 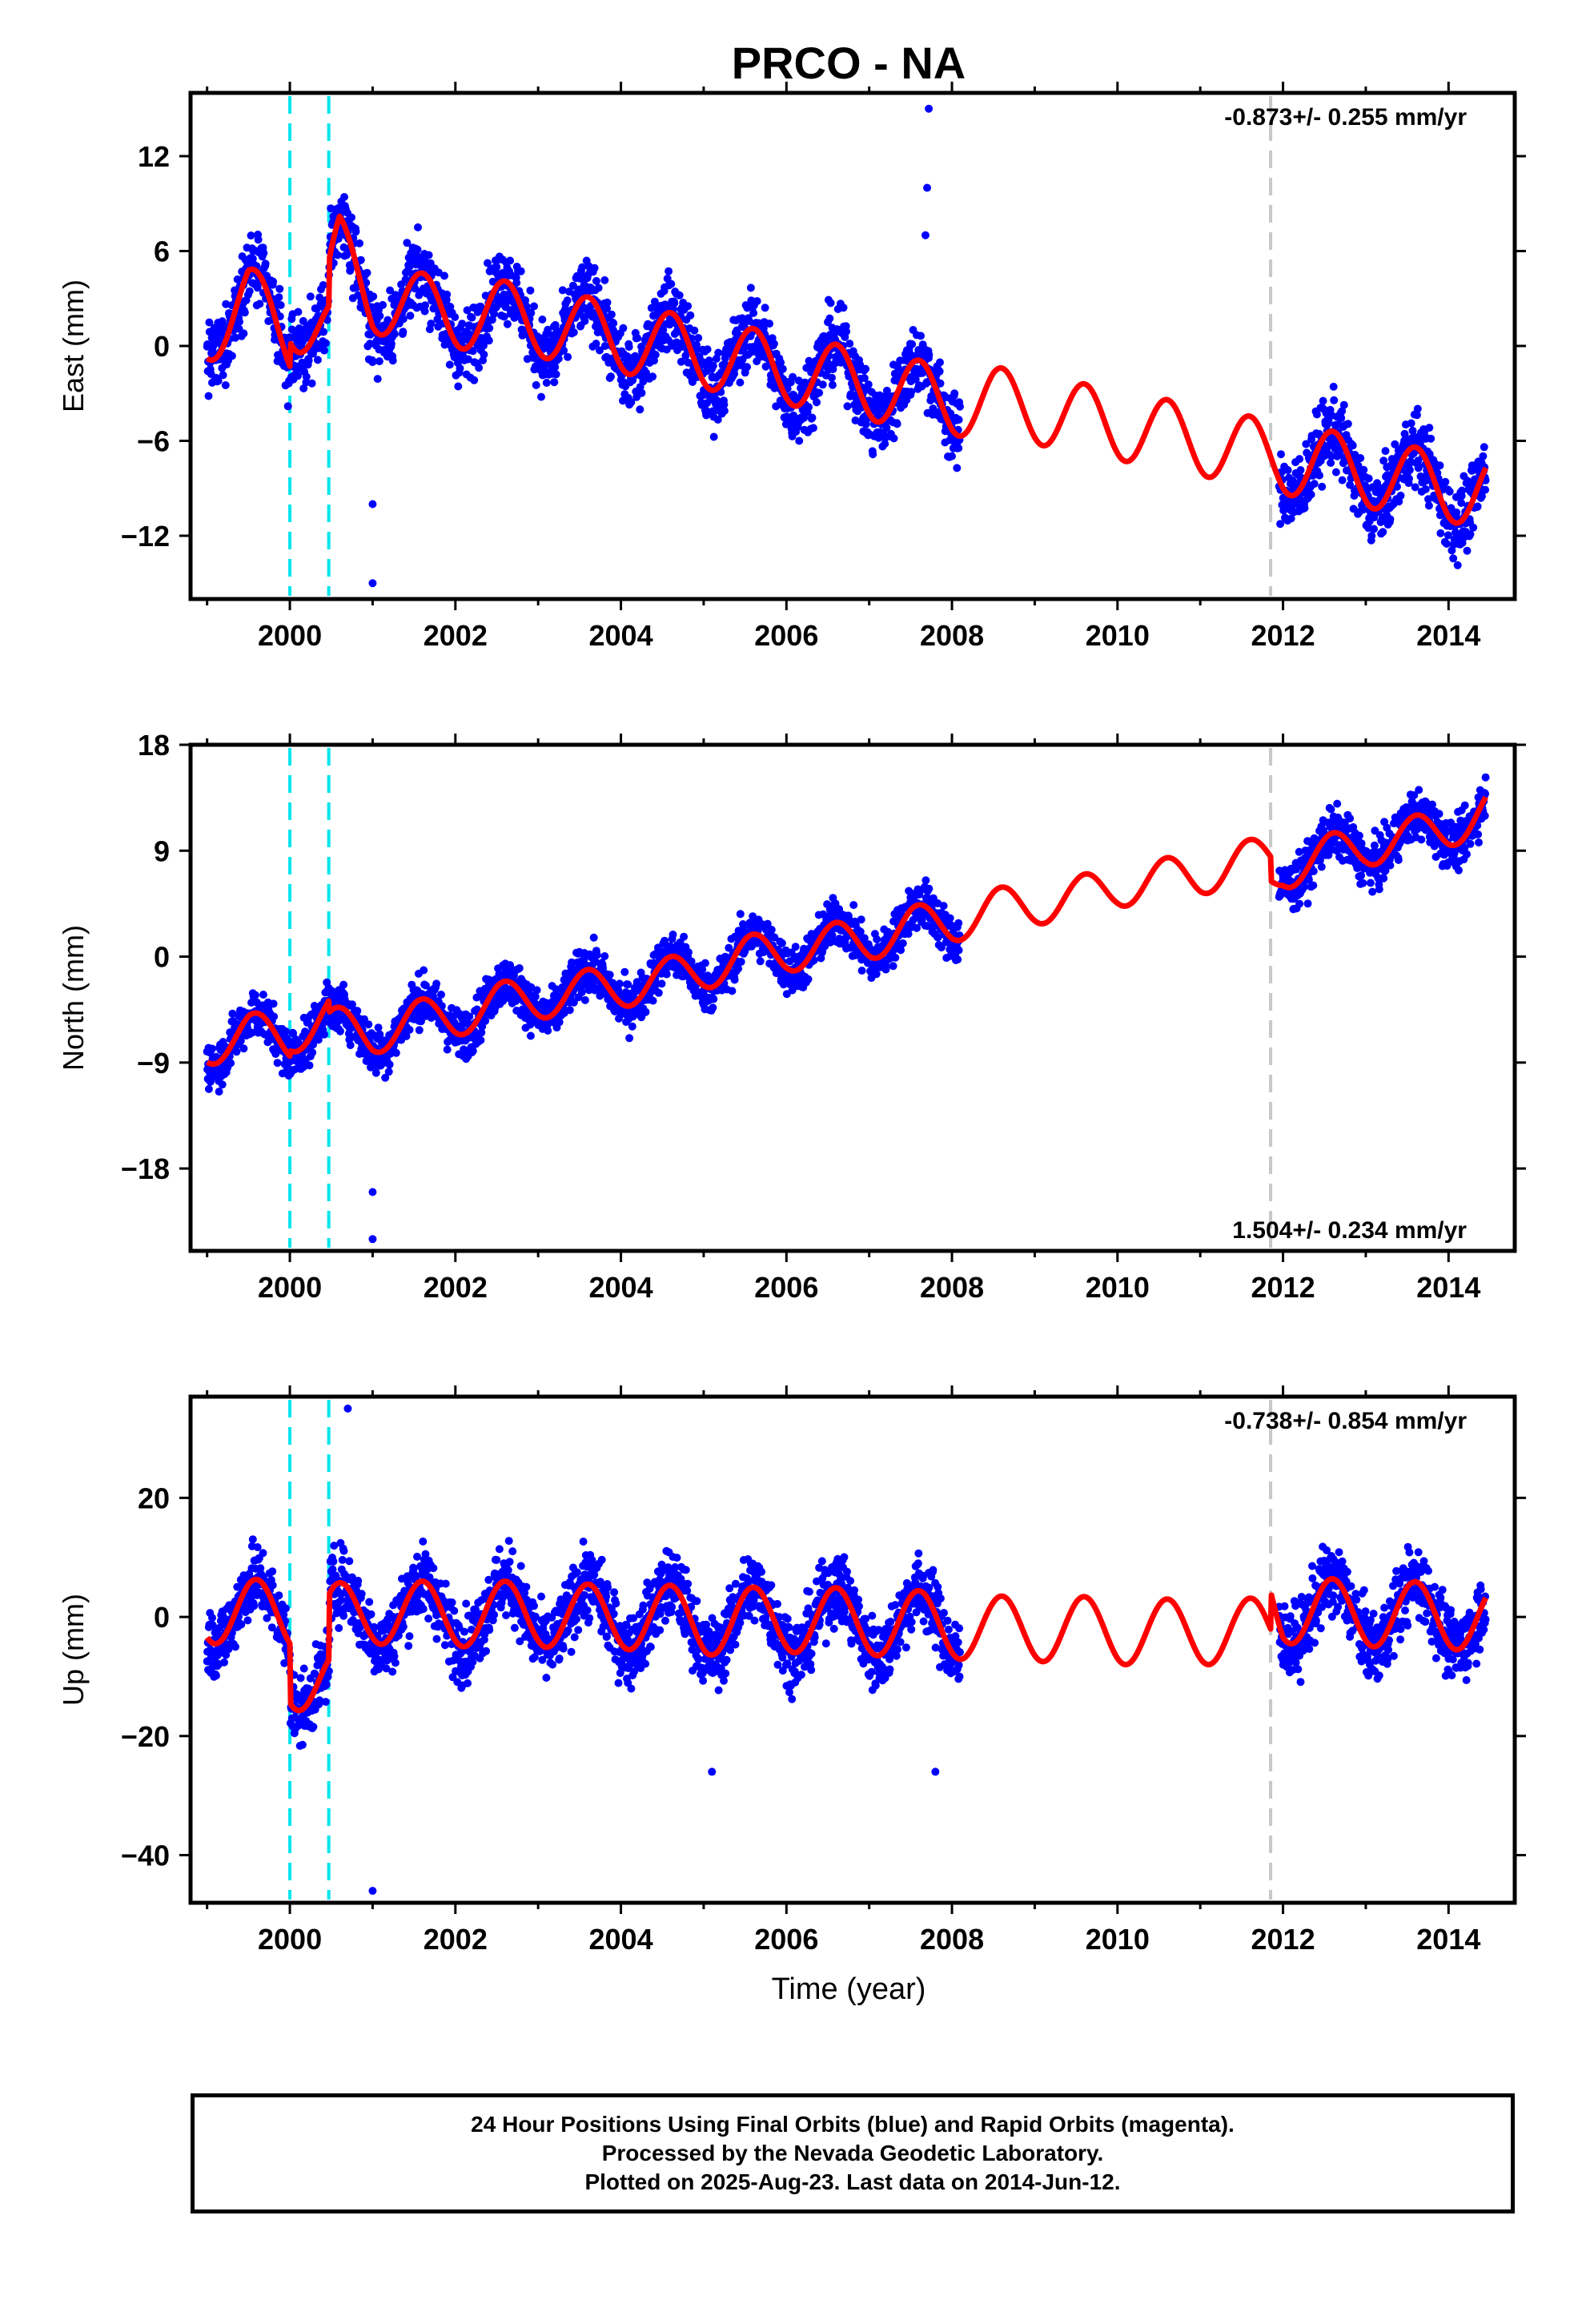 What do you see at coordinates (456, 635) in the screenshot?
I see `x-tick-label: 2002` at bounding box center [456, 635].